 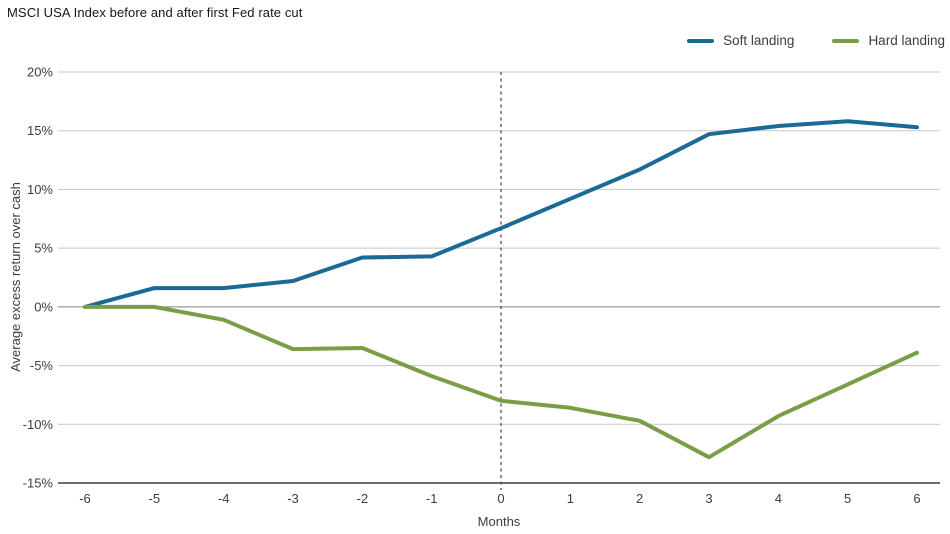 What do you see at coordinates (363, 498) in the screenshot?
I see `x-tick-label: -2` at bounding box center [363, 498].